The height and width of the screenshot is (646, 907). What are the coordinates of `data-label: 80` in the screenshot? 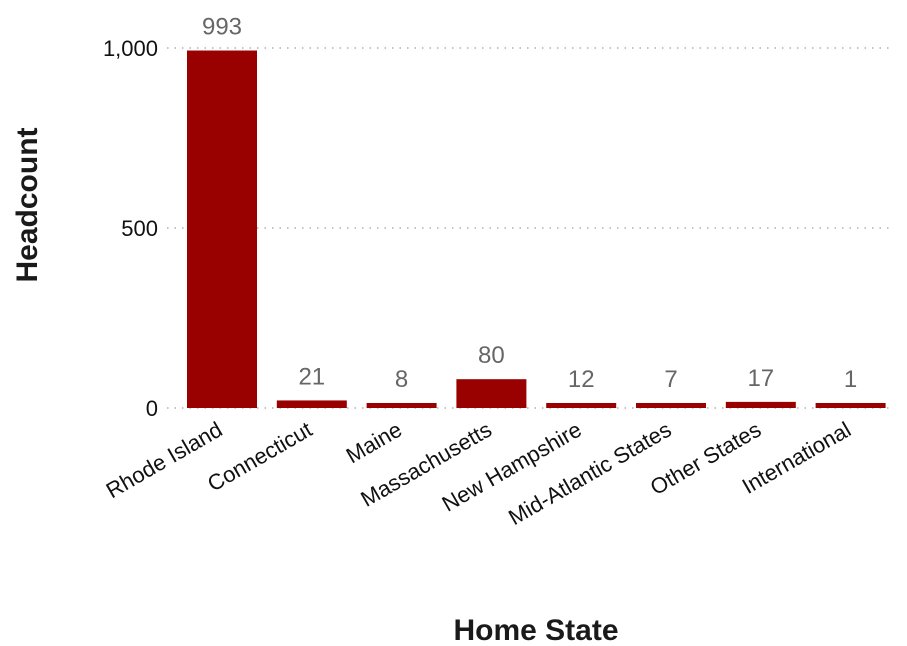 It's located at (491, 355).